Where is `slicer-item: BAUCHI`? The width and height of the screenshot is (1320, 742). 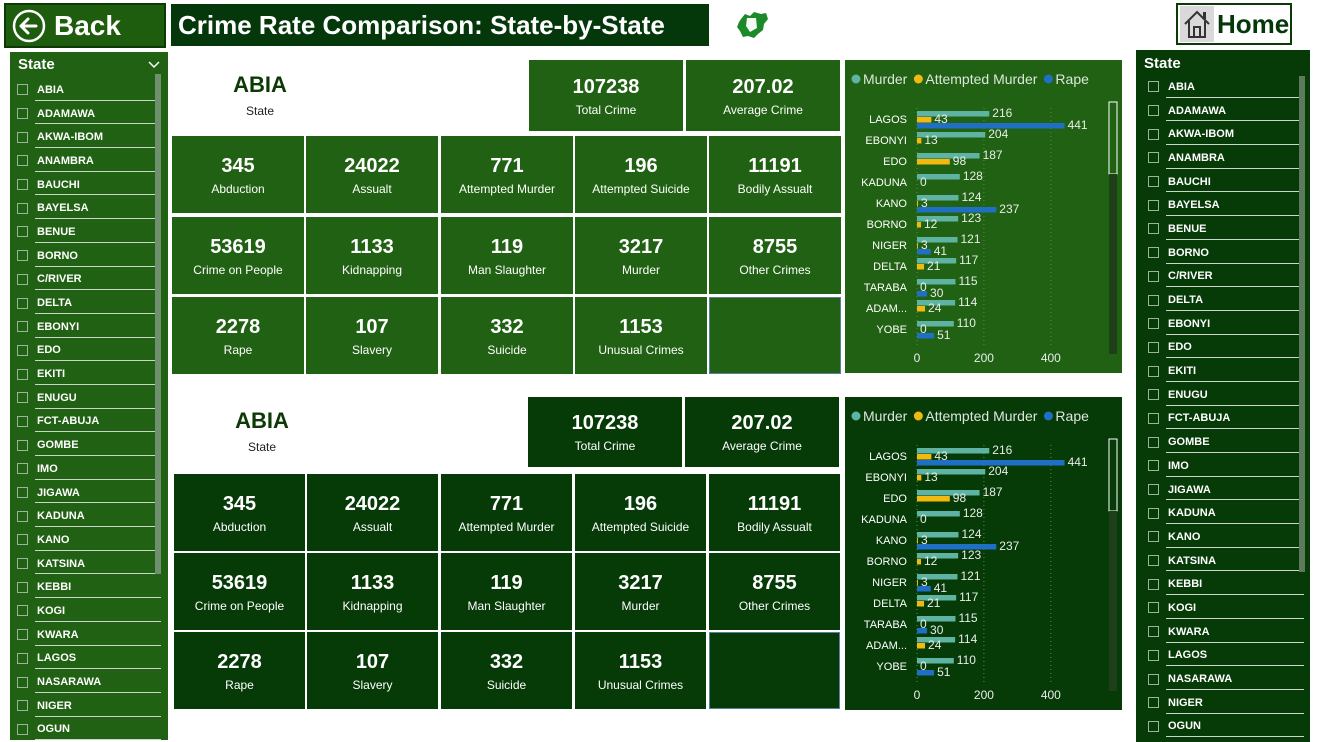
slicer-item: BAUCHI is located at coordinates (89, 185).